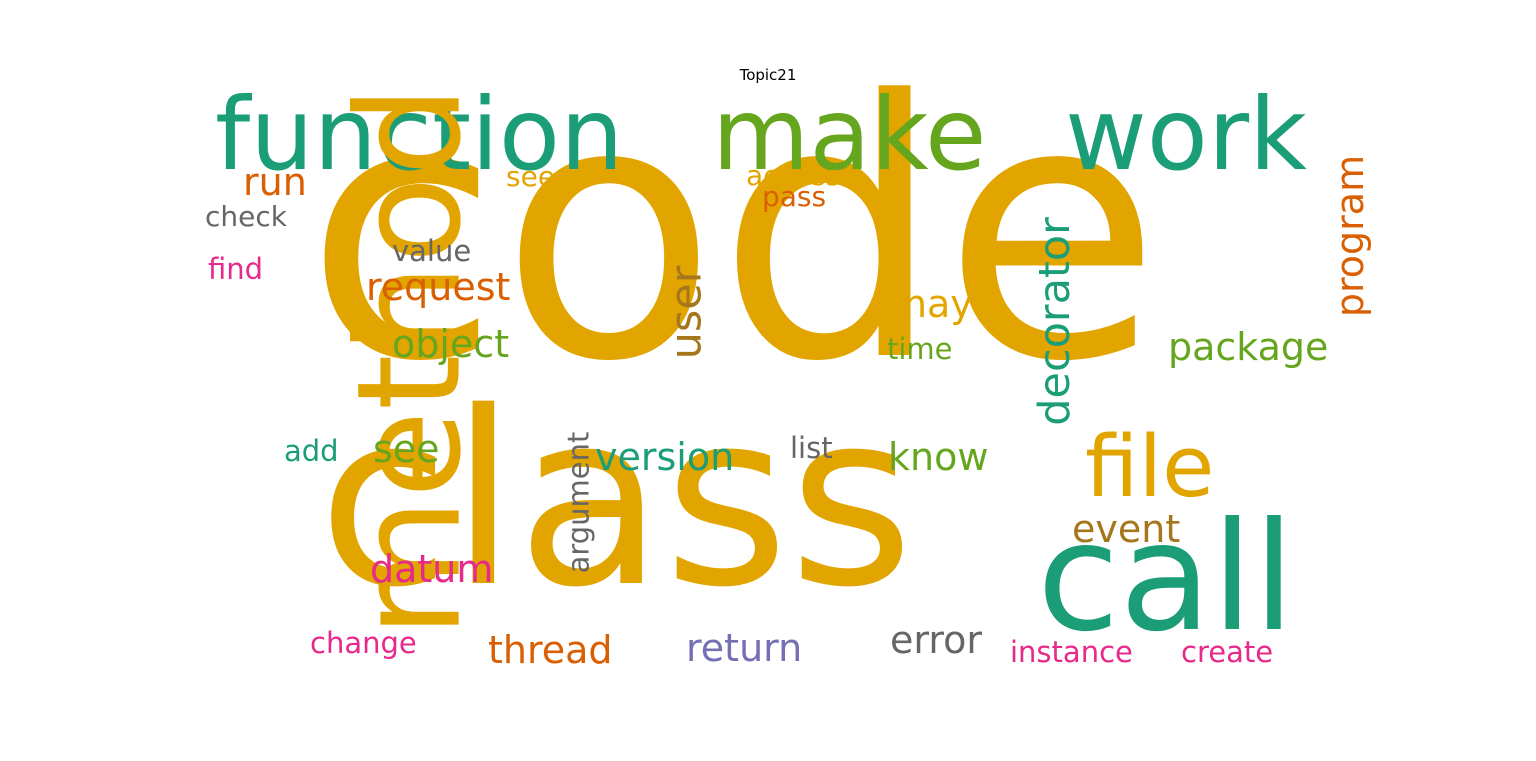  What do you see at coordinates (550, 650) in the screenshot?
I see `word-thread: thread` at bounding box center [550, 650].